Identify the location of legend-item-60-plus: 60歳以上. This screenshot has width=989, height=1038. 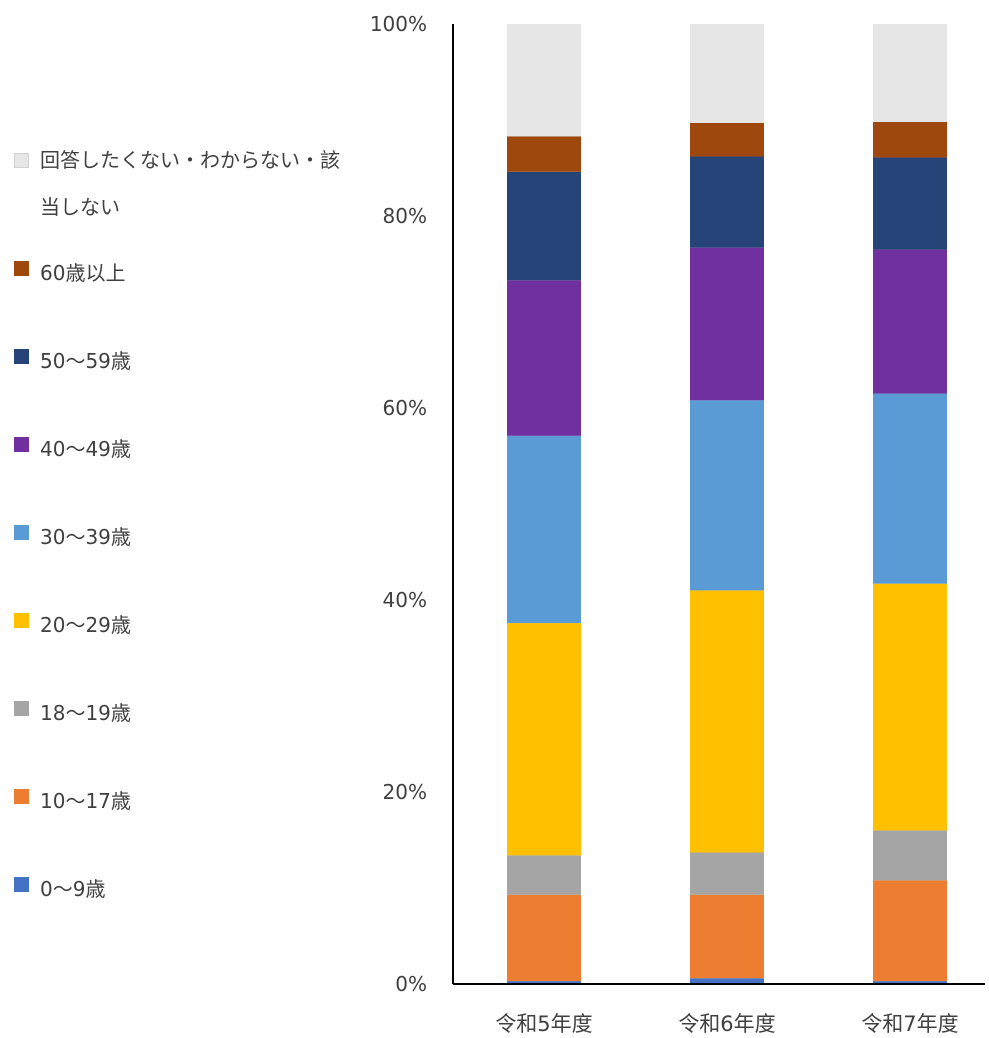
(179, 292).